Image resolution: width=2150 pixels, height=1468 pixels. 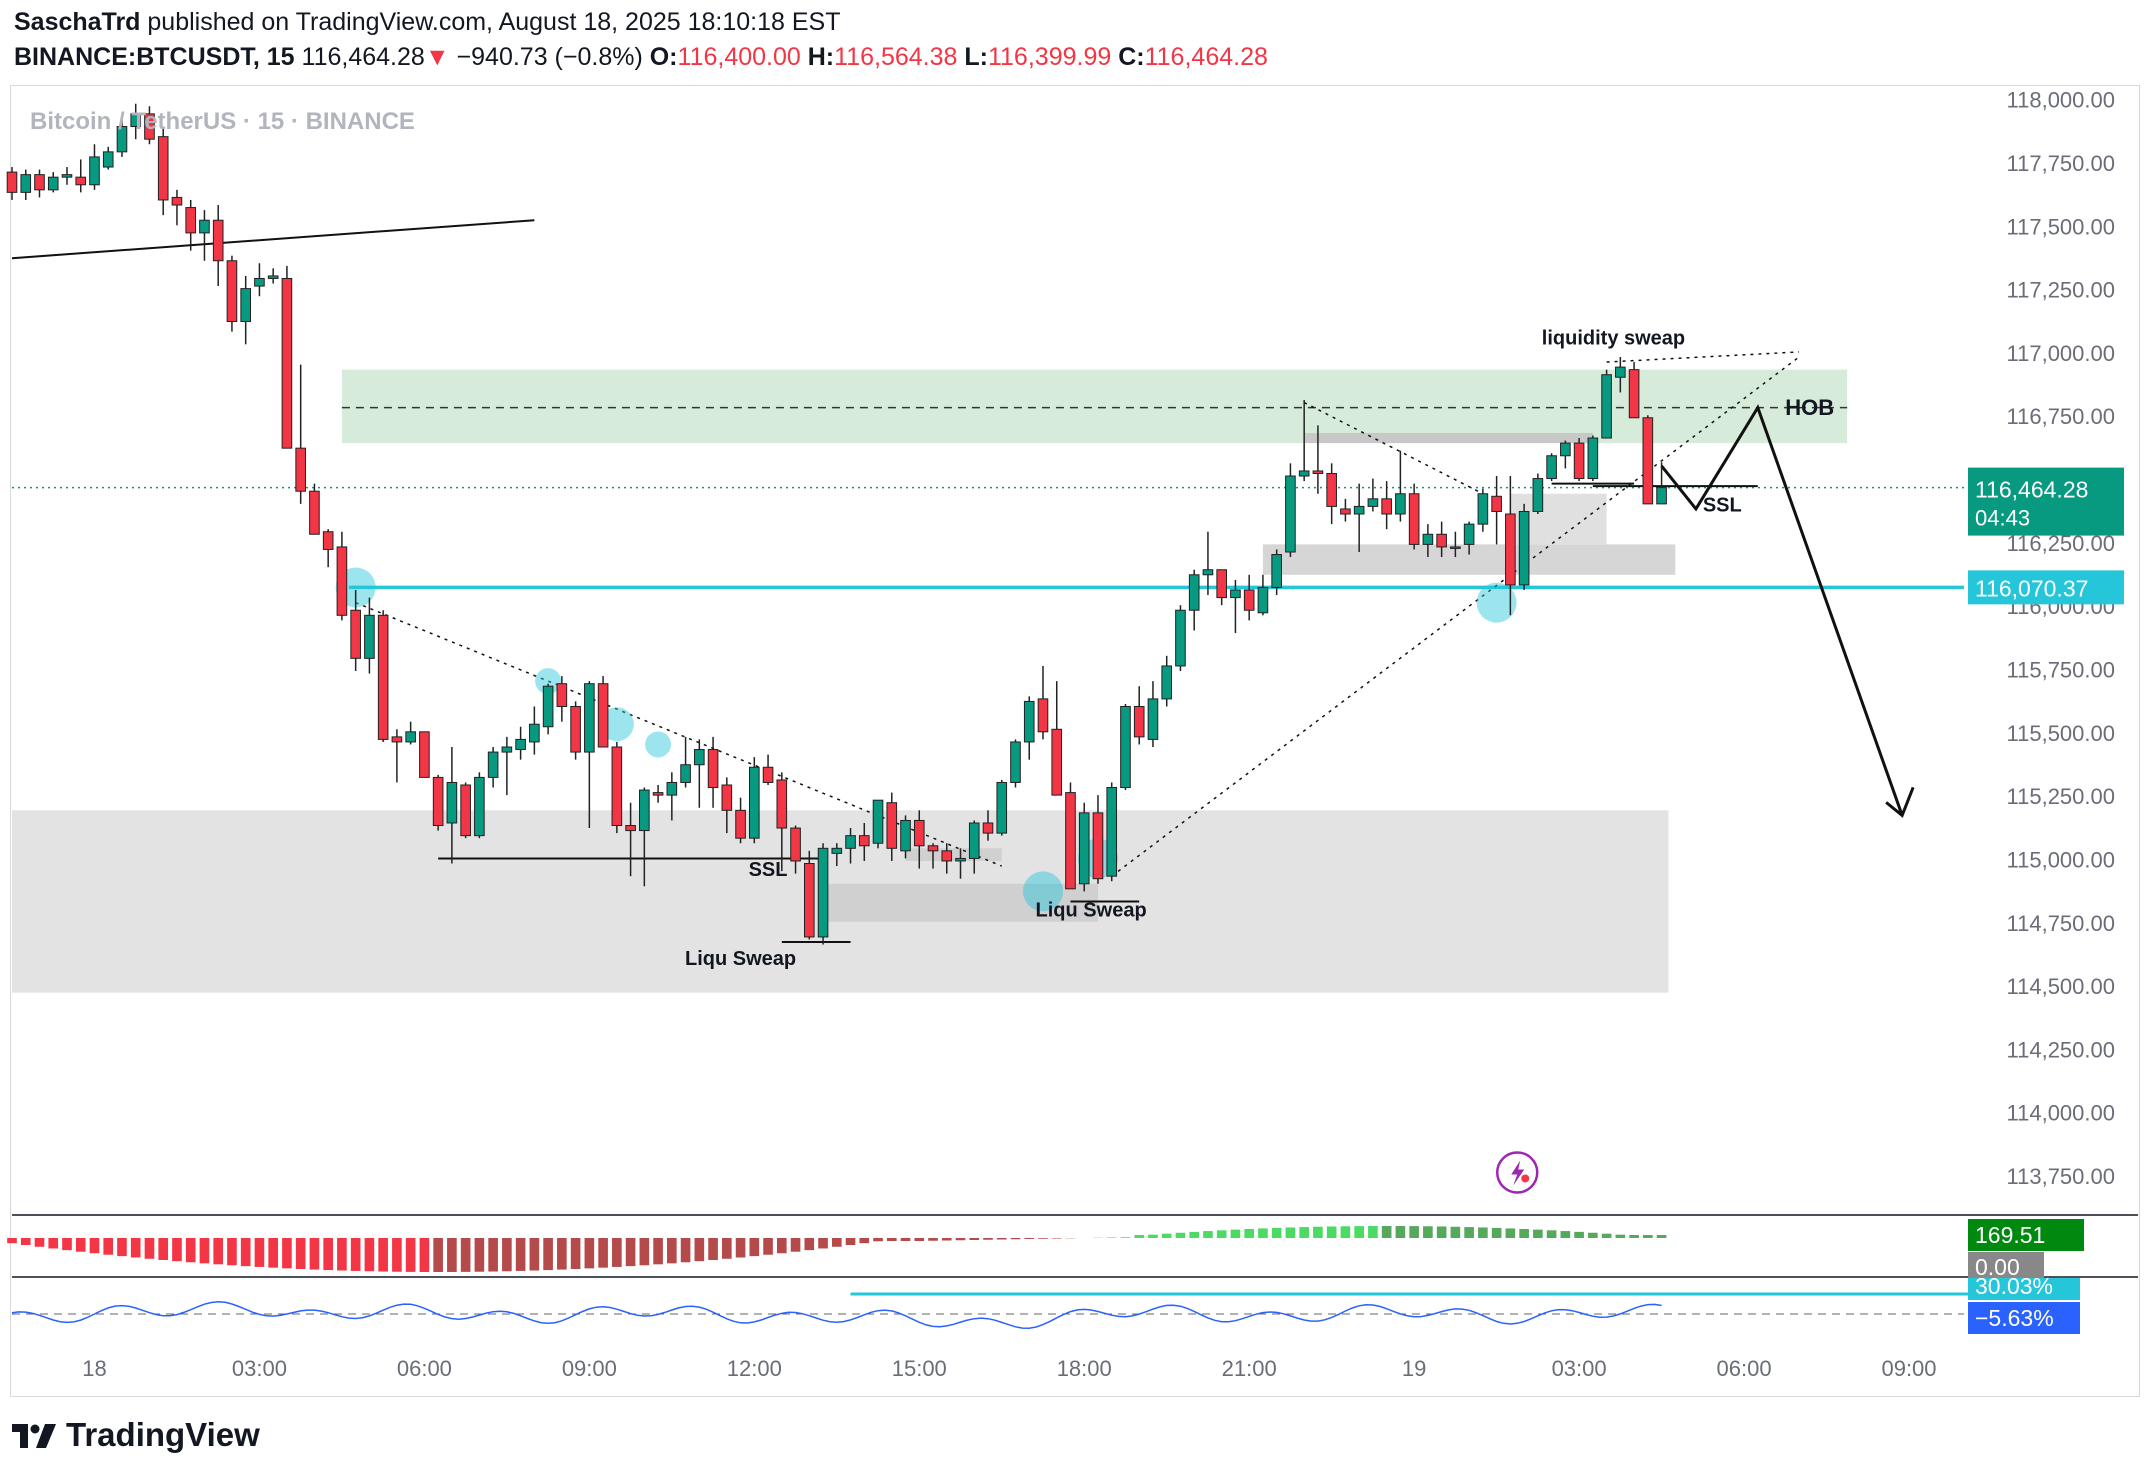 What do you see at coordinates (1414, 1368) in the screenshot?
I see `time-tick-label: 19` at bounding box center [1414, 1368].